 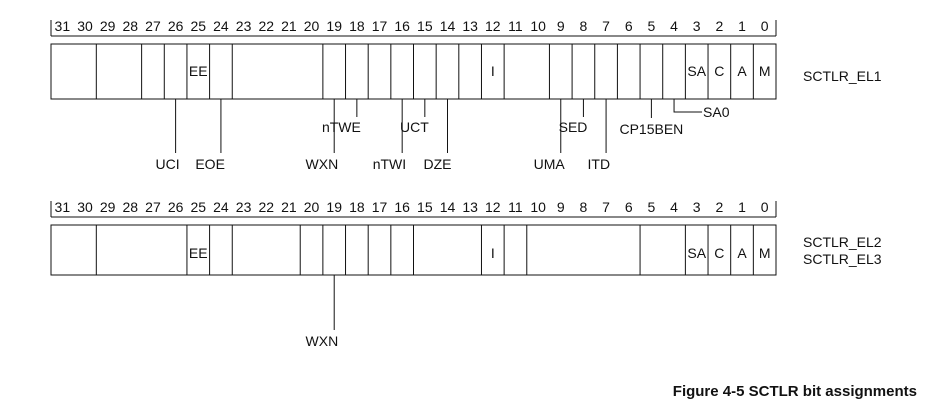 What do you see at coordinates (794, 391) in the screenshot?
I see `figure-caption: Figure 4-5 SCTLR bit assignments` at bounding box center [794, 391].